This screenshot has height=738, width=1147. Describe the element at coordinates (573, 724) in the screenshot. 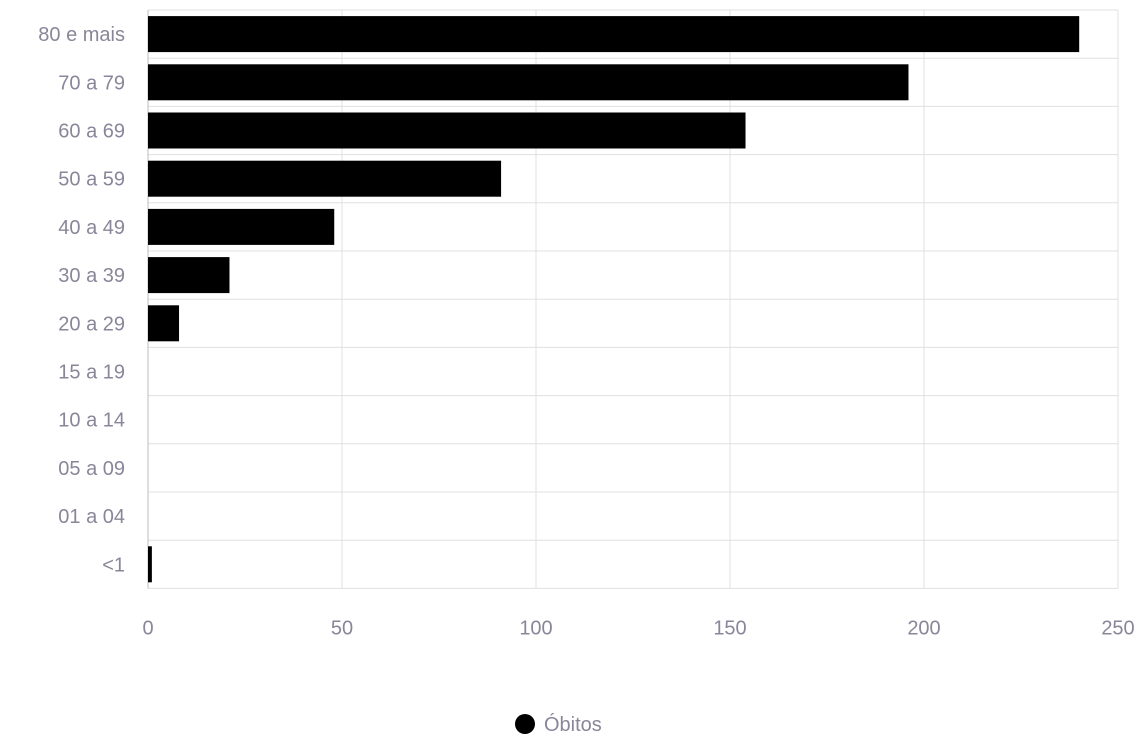

I see `legend-label-obitos: Óbitos` at that location.